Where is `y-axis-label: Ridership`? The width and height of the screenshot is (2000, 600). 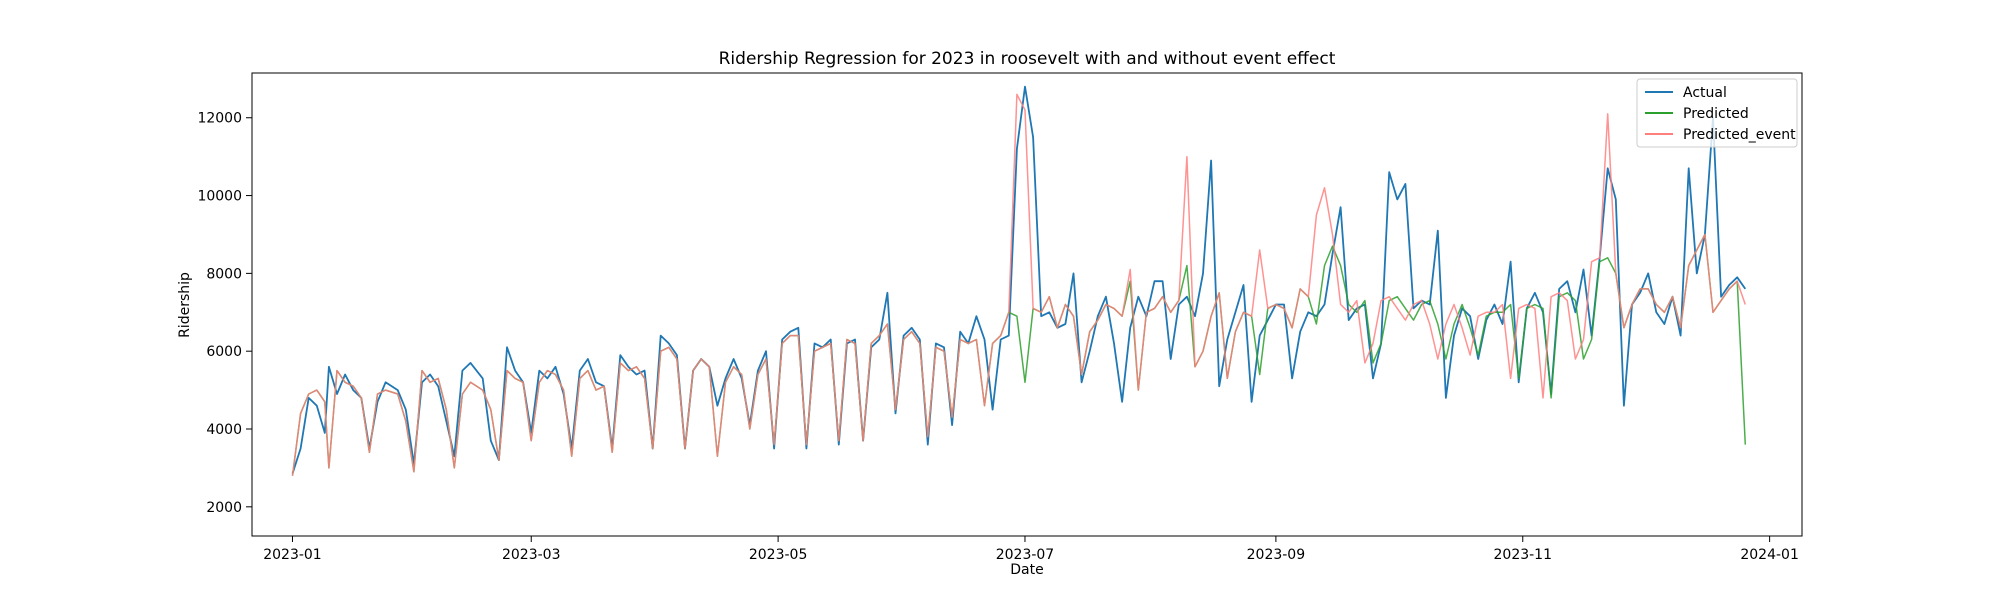 y-axis-label: Ridership is located at coordinates (185, 305).